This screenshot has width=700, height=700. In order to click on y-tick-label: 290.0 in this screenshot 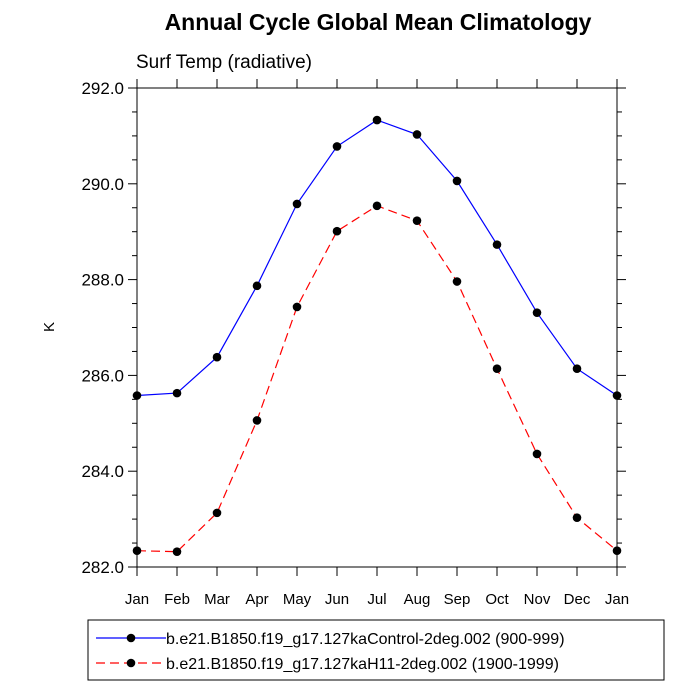, I will do `click(102, 184)`.